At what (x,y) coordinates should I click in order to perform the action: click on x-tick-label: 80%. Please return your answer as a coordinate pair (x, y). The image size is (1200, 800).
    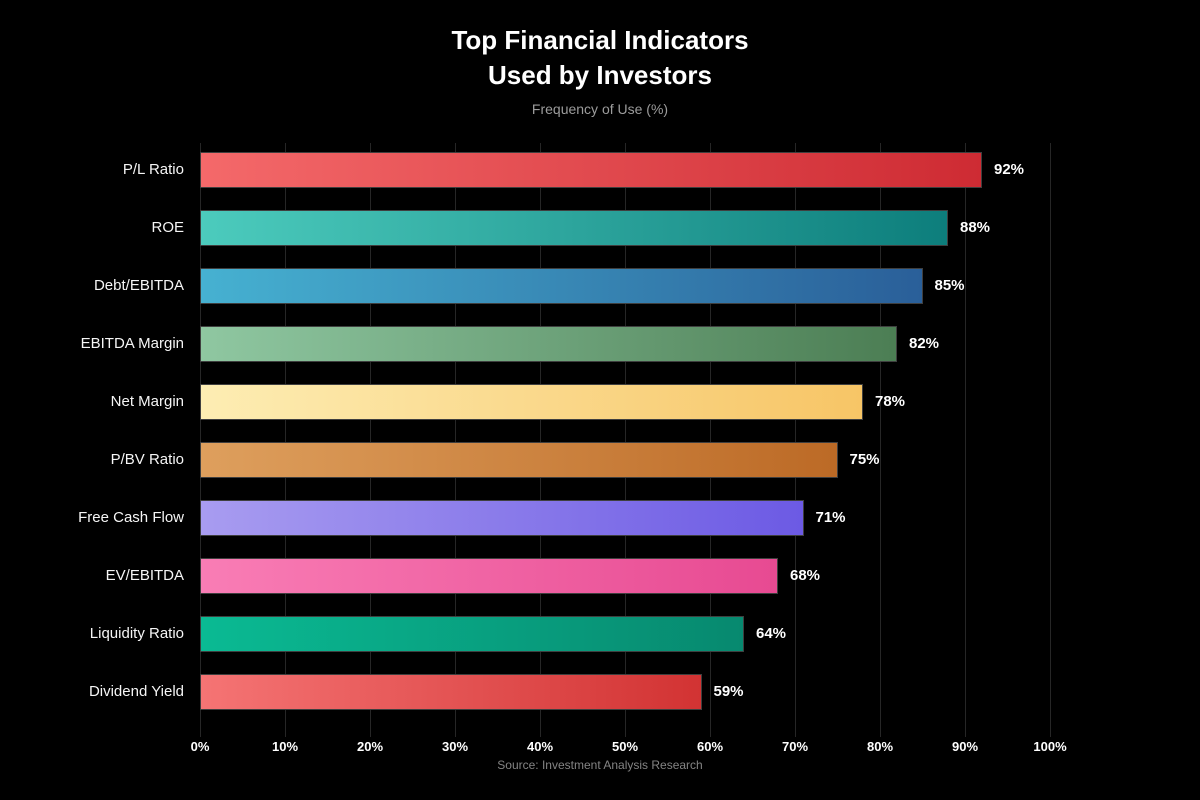
    Looking at the image, I should click on (880, 746).